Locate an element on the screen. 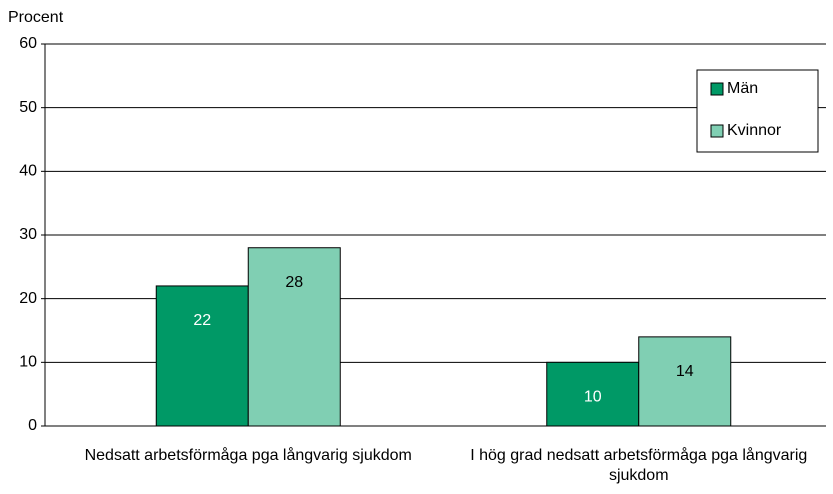  y-tick-label: 60 is located at coordinates (28, 43).